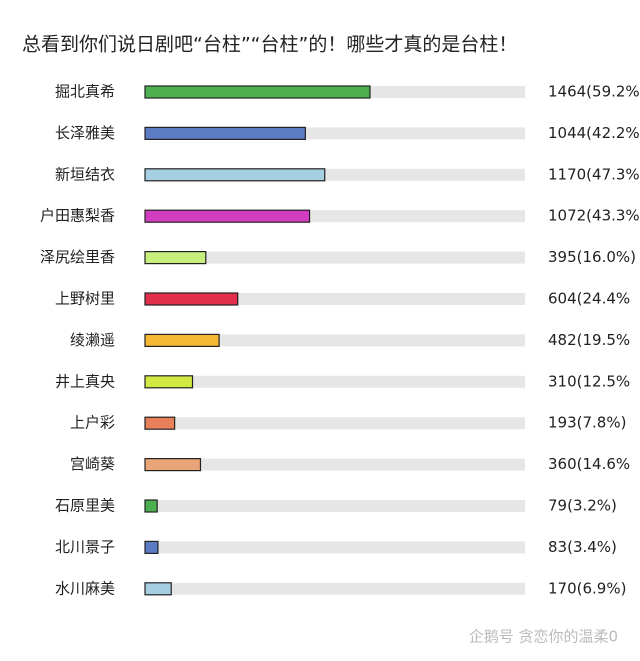  Describe the element at coordinates (85, 547) in the screenshot. I see `category-label: 北川景子` at that location.